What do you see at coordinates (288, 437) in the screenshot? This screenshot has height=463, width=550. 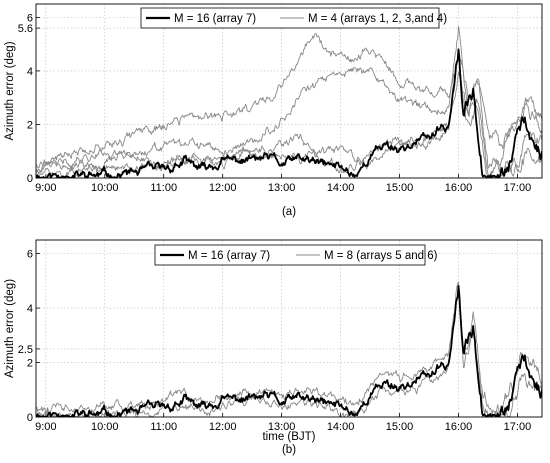 I see `x-axis-label: time (BJT)` at bounding box center [288, 437].